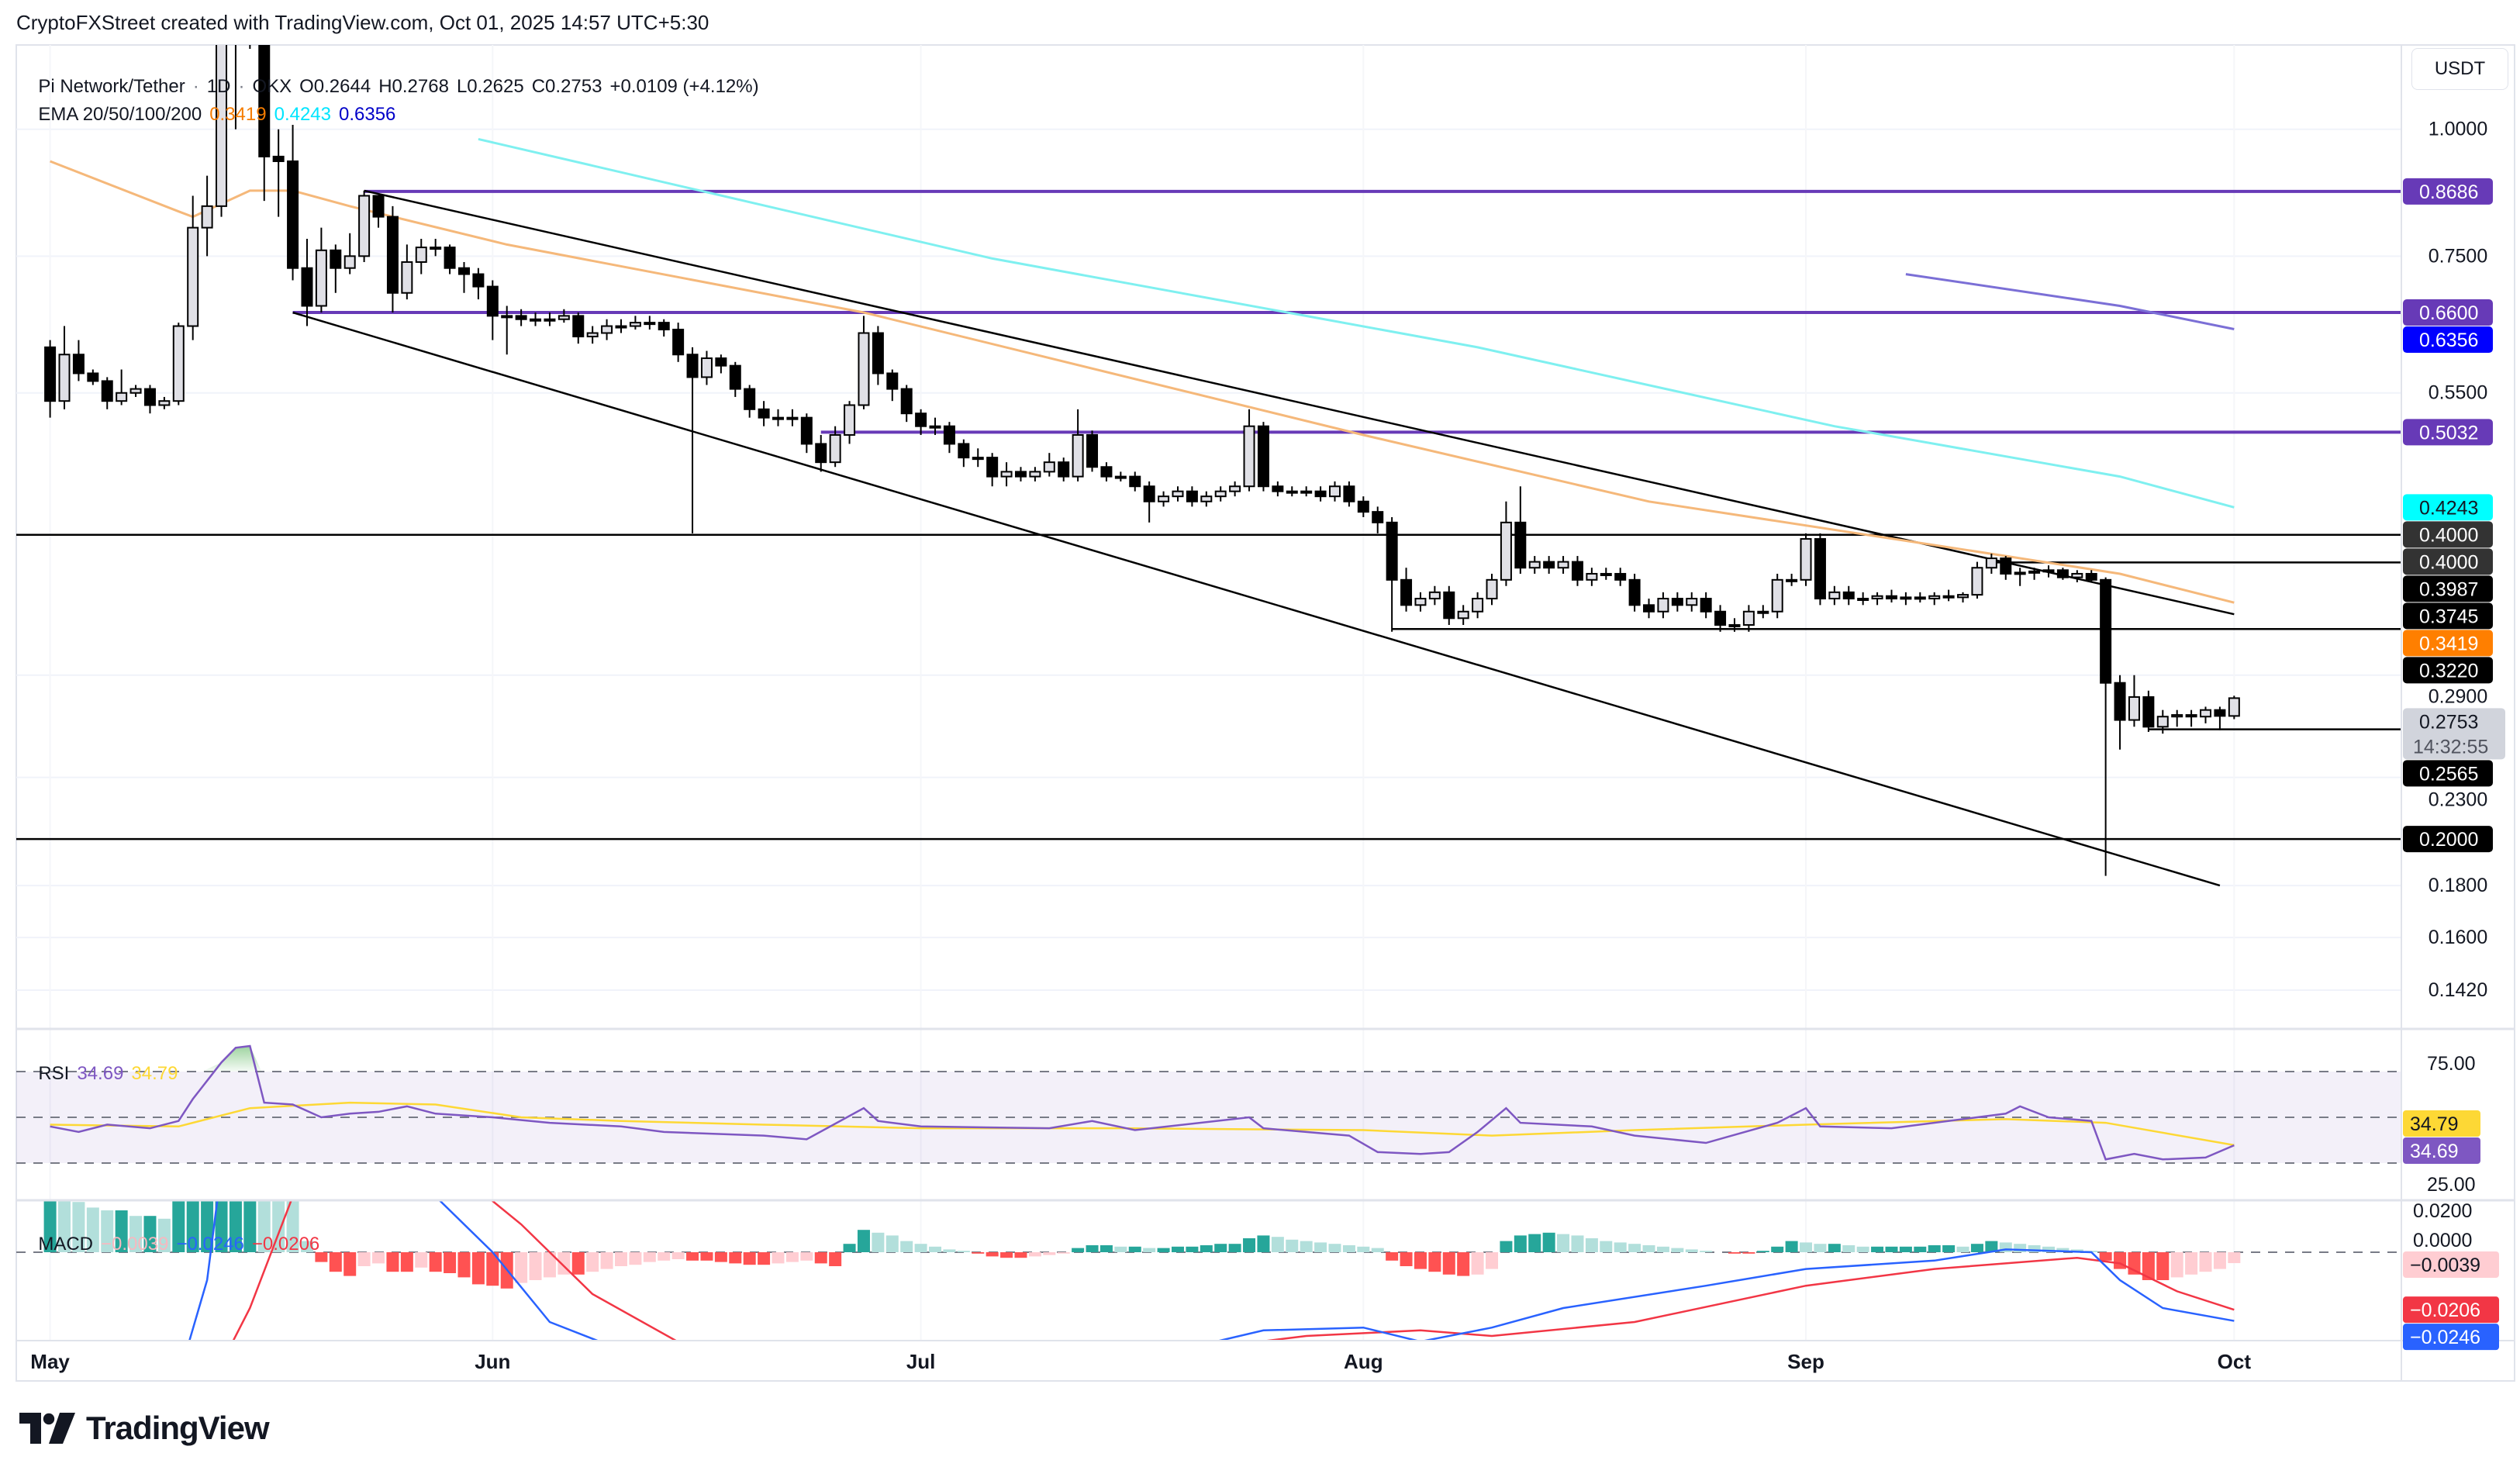 The width and height of the screenshot is (2520, 1467). What do you see at coordinates (66, 1244) in the screenshot?
I see `macd-label: MACD` at bounding box center [66, 1244].